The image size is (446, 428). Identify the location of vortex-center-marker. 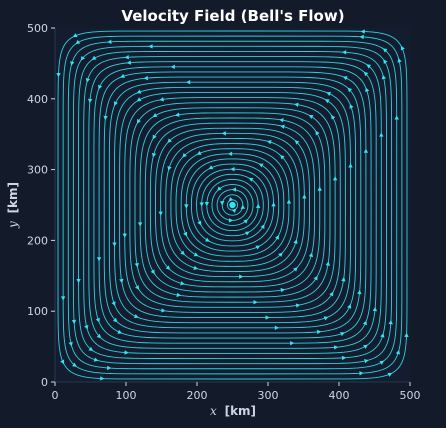
(232, 205).